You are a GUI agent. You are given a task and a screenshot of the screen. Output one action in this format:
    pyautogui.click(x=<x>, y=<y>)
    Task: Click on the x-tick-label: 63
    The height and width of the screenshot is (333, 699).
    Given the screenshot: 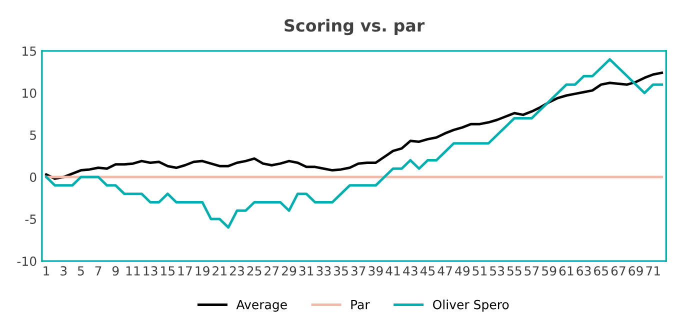 What is the action you would take?
    pyautogui.click(x=583, y=271)
    